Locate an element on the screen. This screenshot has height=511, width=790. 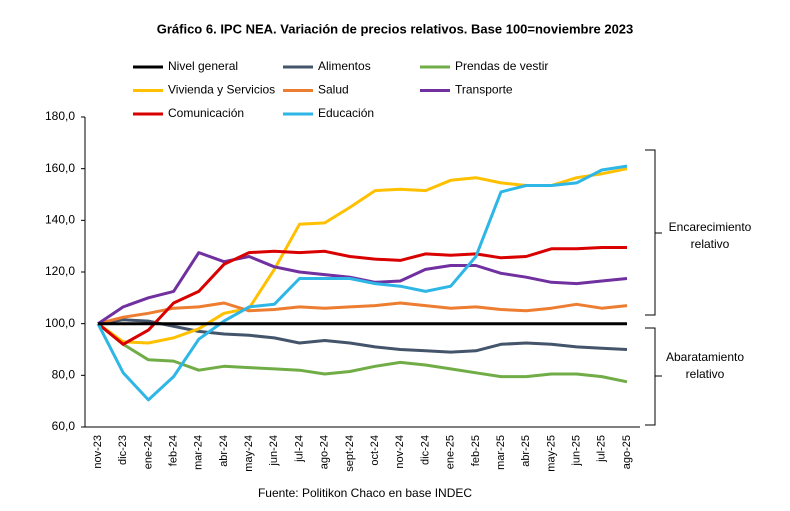
x-tick-label: jul-24 is located at coordinates (299, 449).